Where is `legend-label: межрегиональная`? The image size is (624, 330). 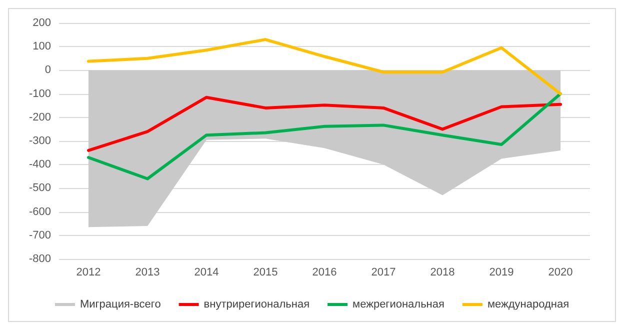 legend-label: межрегиональная is located at coordinates (398, 304).